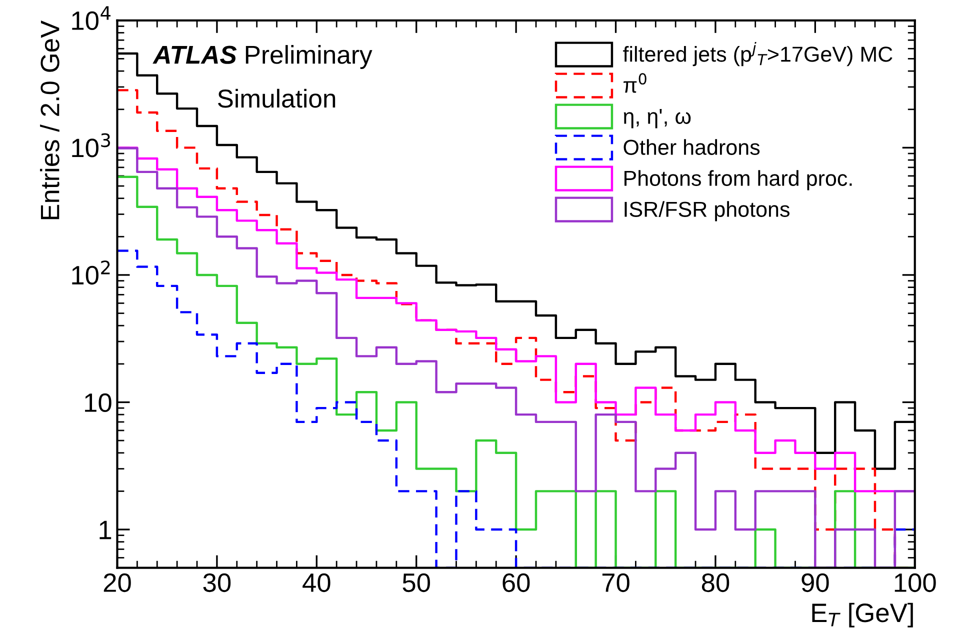 The width and height of the screenshot is (961, 638). Describe the element at coordinates (915, 582) in the screenshot. I see `x-tick-label: 100` at that location.